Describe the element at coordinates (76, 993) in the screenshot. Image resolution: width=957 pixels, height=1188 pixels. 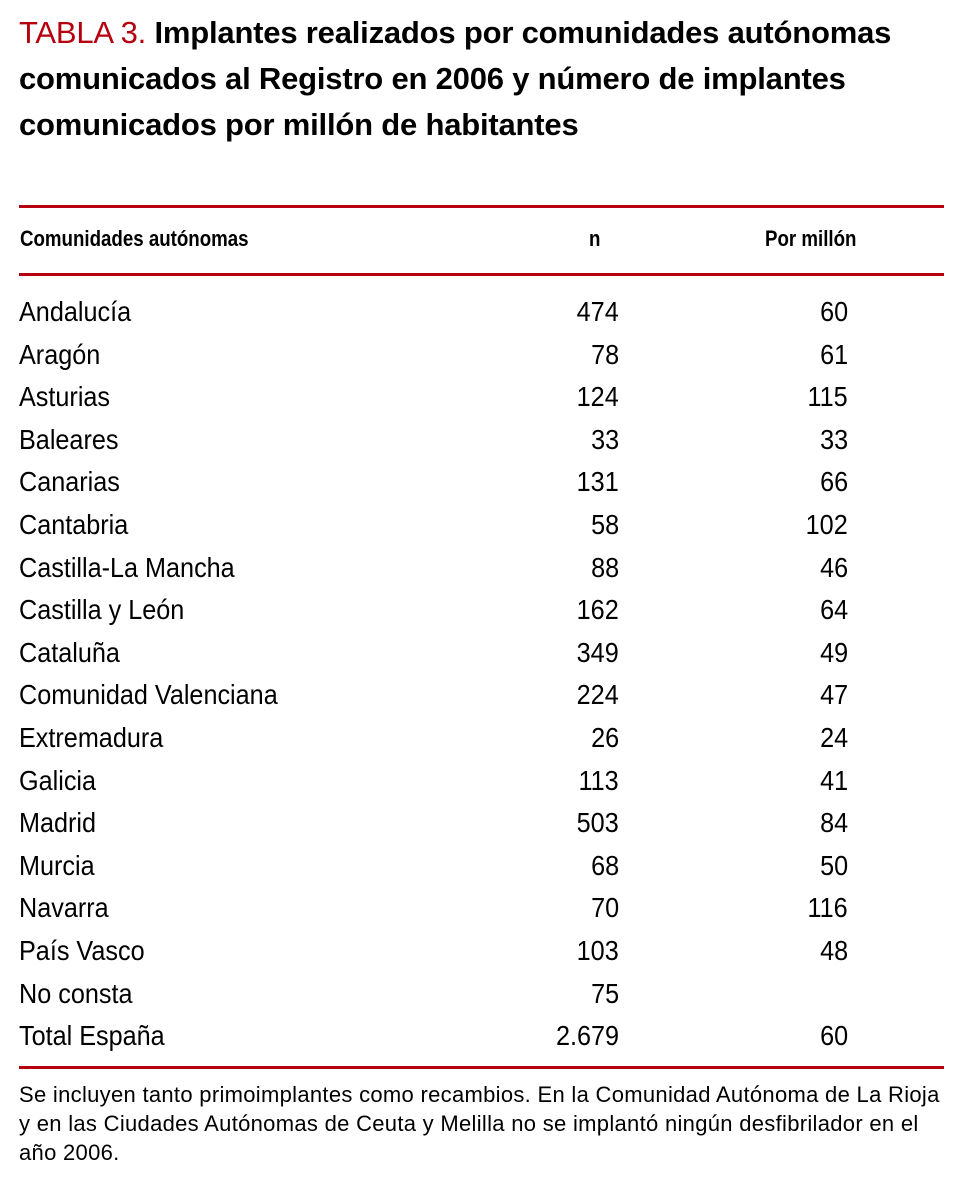
I see `cell-region: No consta` at that location.